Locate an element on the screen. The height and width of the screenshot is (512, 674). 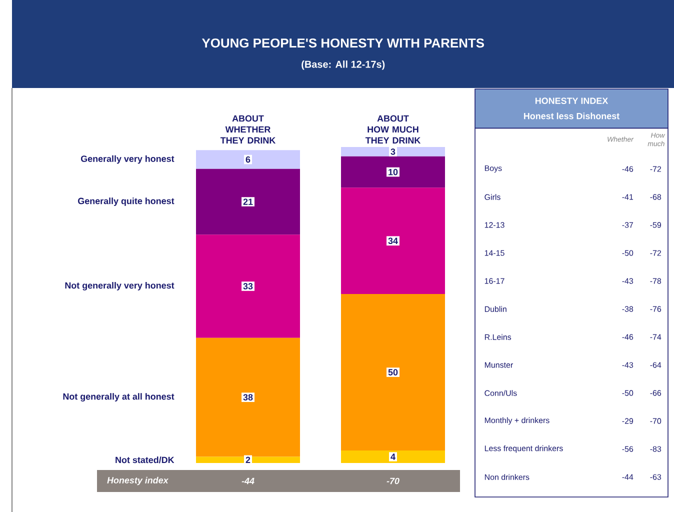
text: Honest less Dishonest is located at coordinates (572, 115).